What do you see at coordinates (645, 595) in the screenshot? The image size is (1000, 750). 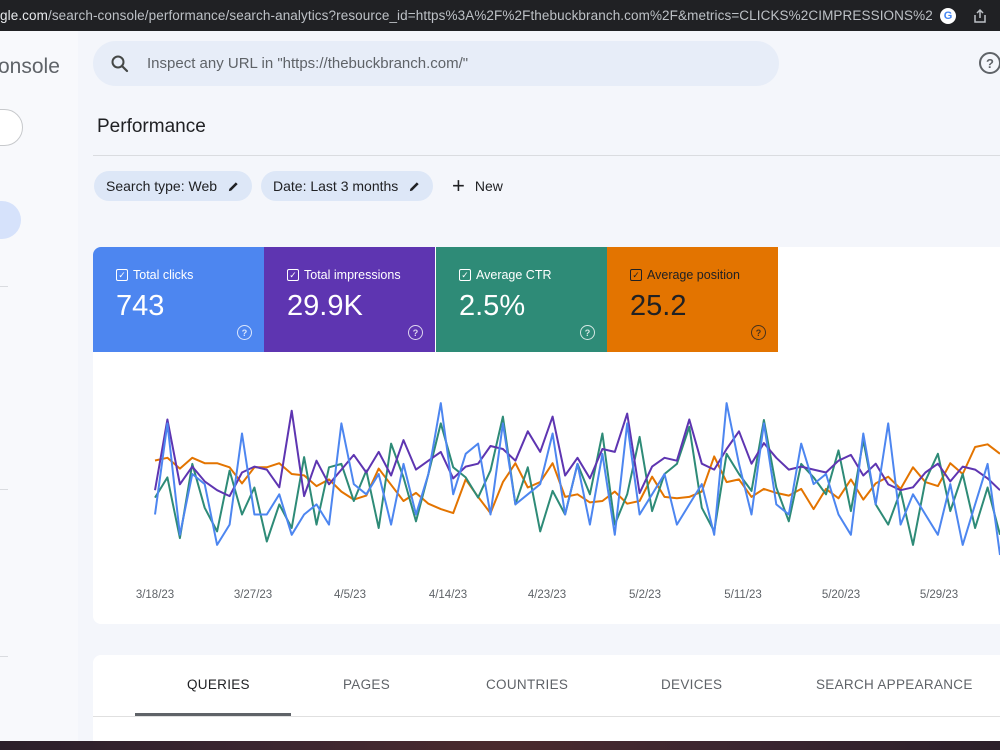 I see `x-tick-label: 5/2/23` at bounding box center [645, 595].